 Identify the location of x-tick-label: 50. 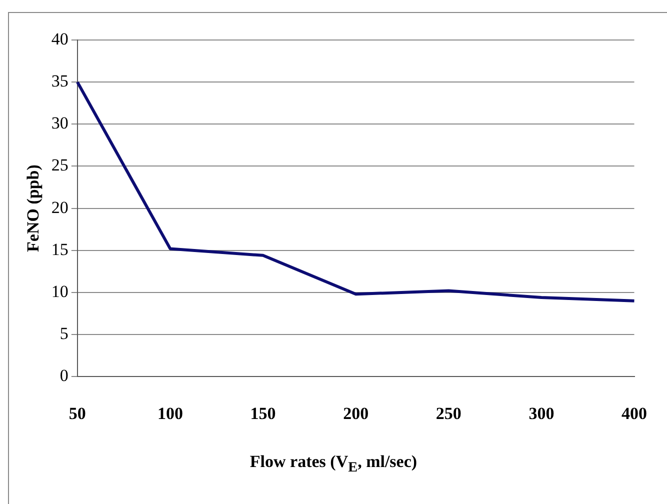
(77, 414).